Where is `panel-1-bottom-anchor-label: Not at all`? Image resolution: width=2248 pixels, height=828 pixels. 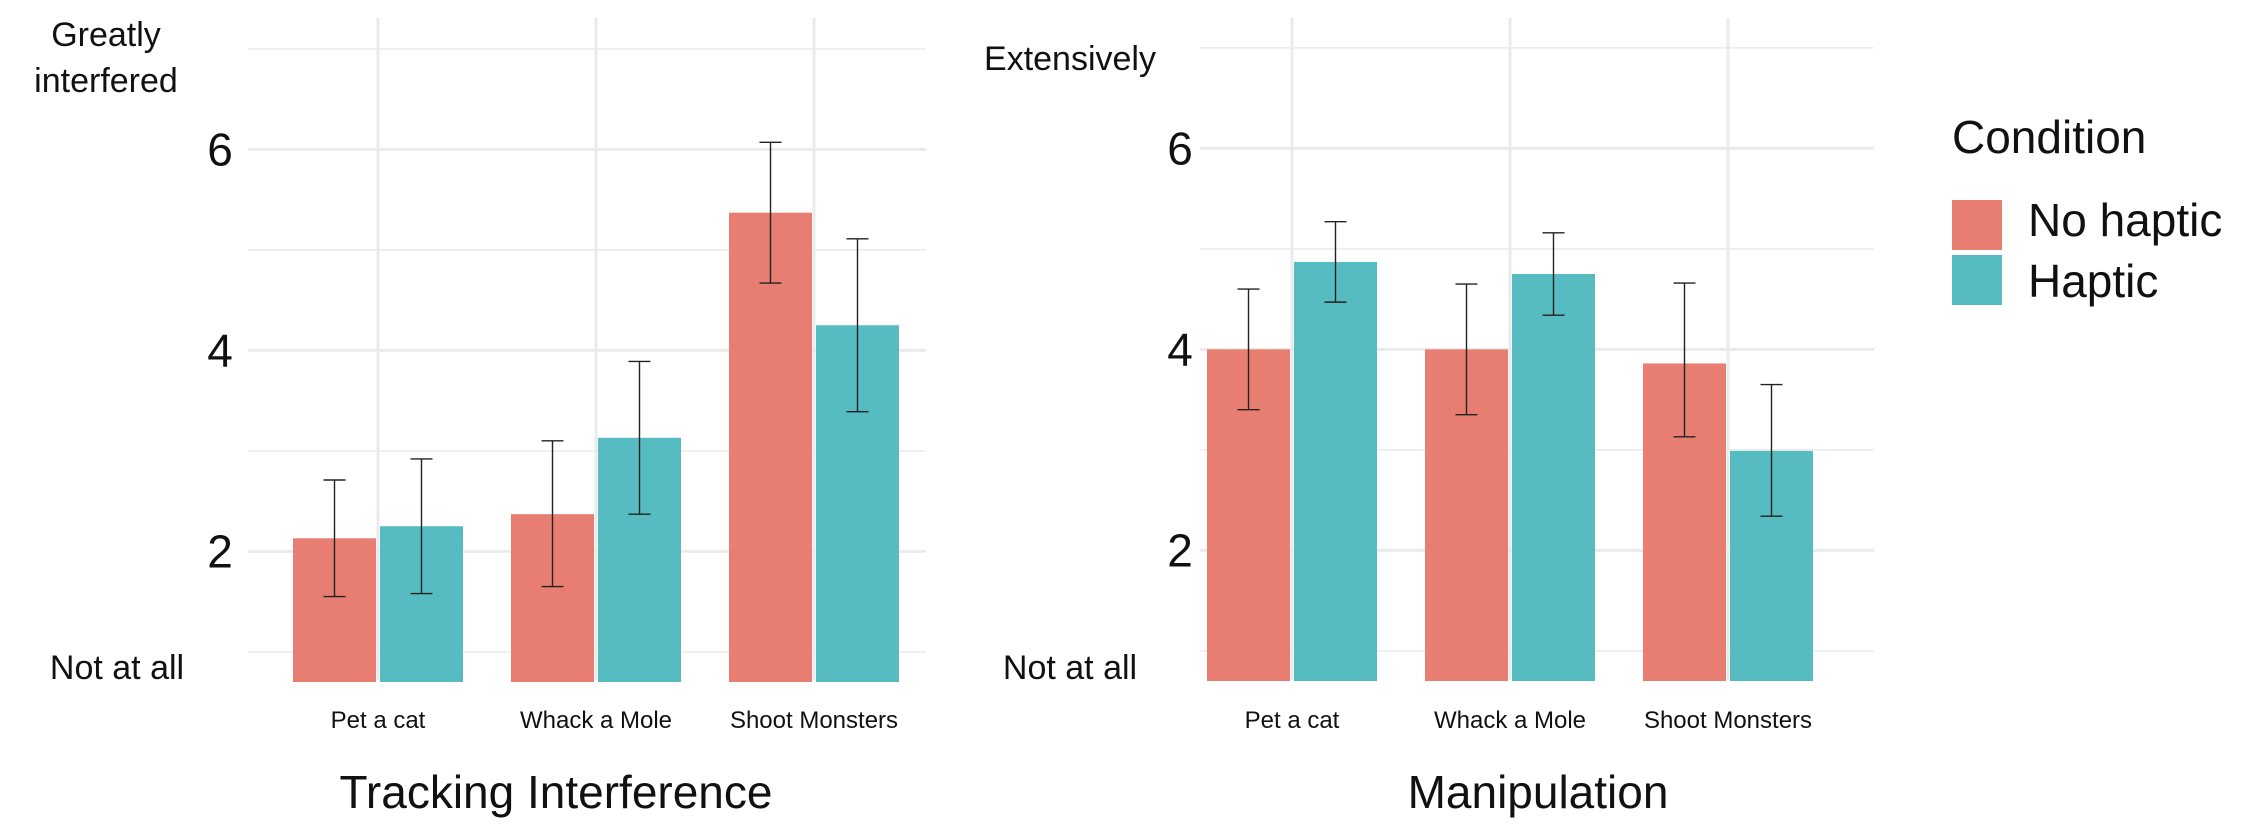 panel-1-bottom-anchor-label: Not at all is located at coordinates (117, 668).